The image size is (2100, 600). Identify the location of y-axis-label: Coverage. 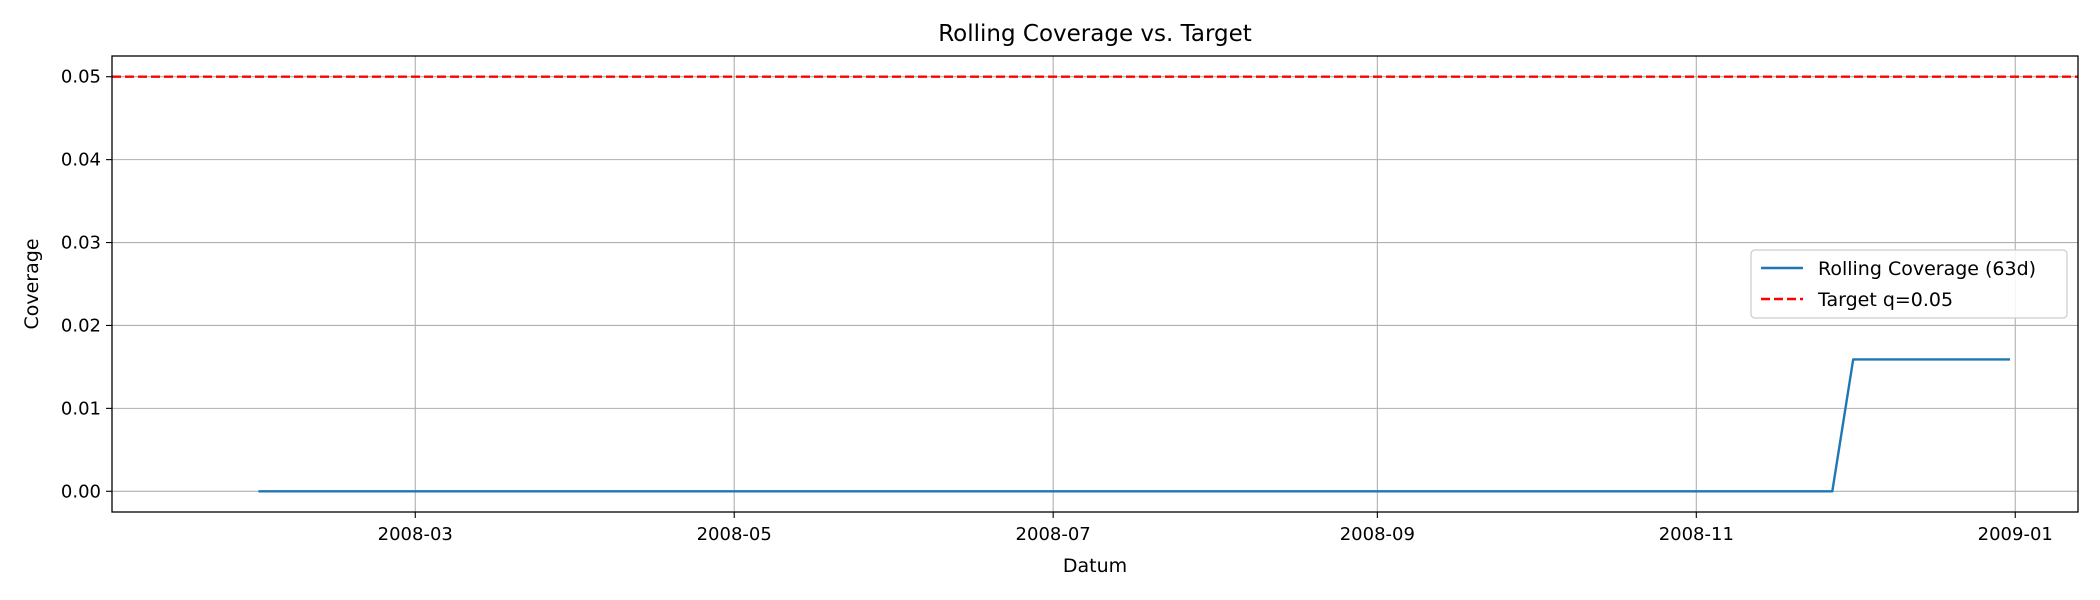
(32, 283).